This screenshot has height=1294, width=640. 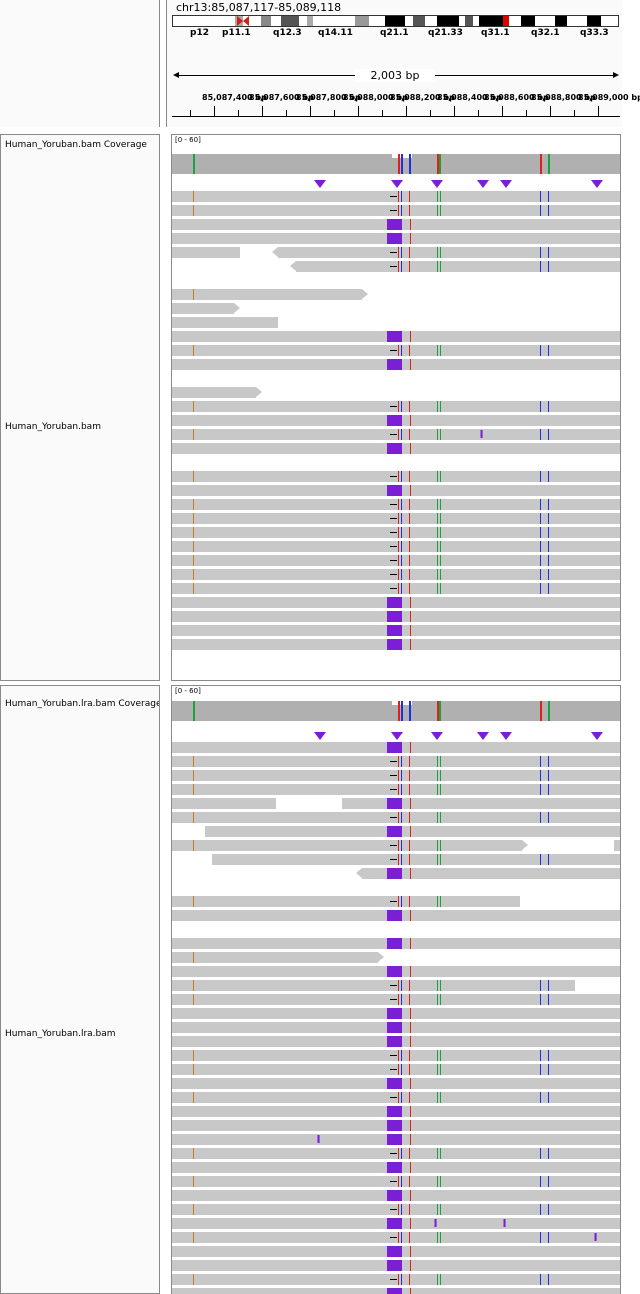 I want to click on track2-alignment-name: Human_Yoruban.lra.bam, so click(x=60, y=1034).